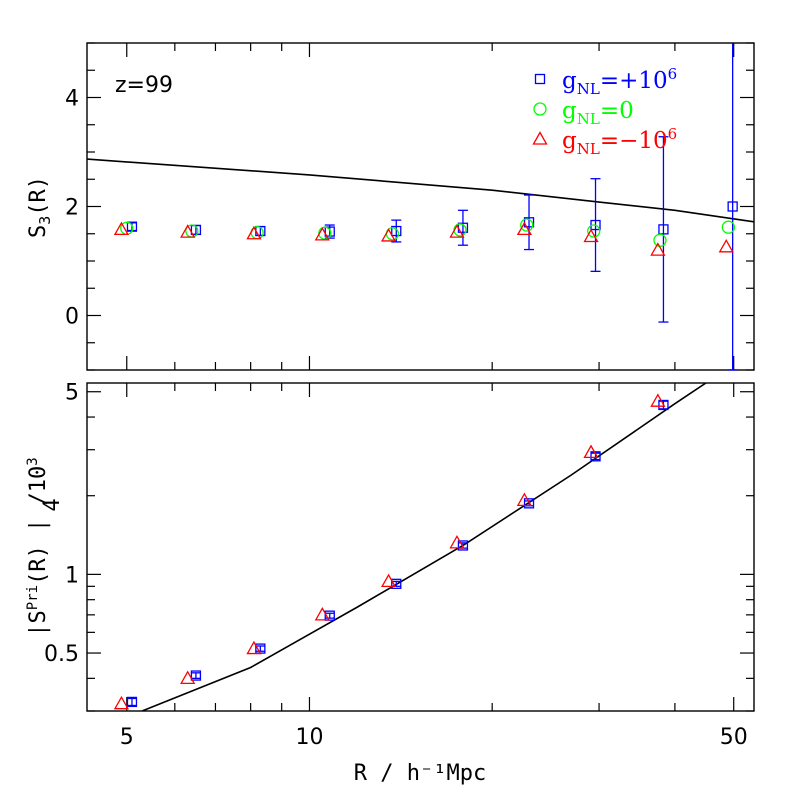 Image resolution: width=797 pixels, height=797 pixels. What do you see at coordinates (420, 773) in the screenshot?
I see `x-axis-label: R / h⁻¹Mpc` at bounding box center [420, 773].